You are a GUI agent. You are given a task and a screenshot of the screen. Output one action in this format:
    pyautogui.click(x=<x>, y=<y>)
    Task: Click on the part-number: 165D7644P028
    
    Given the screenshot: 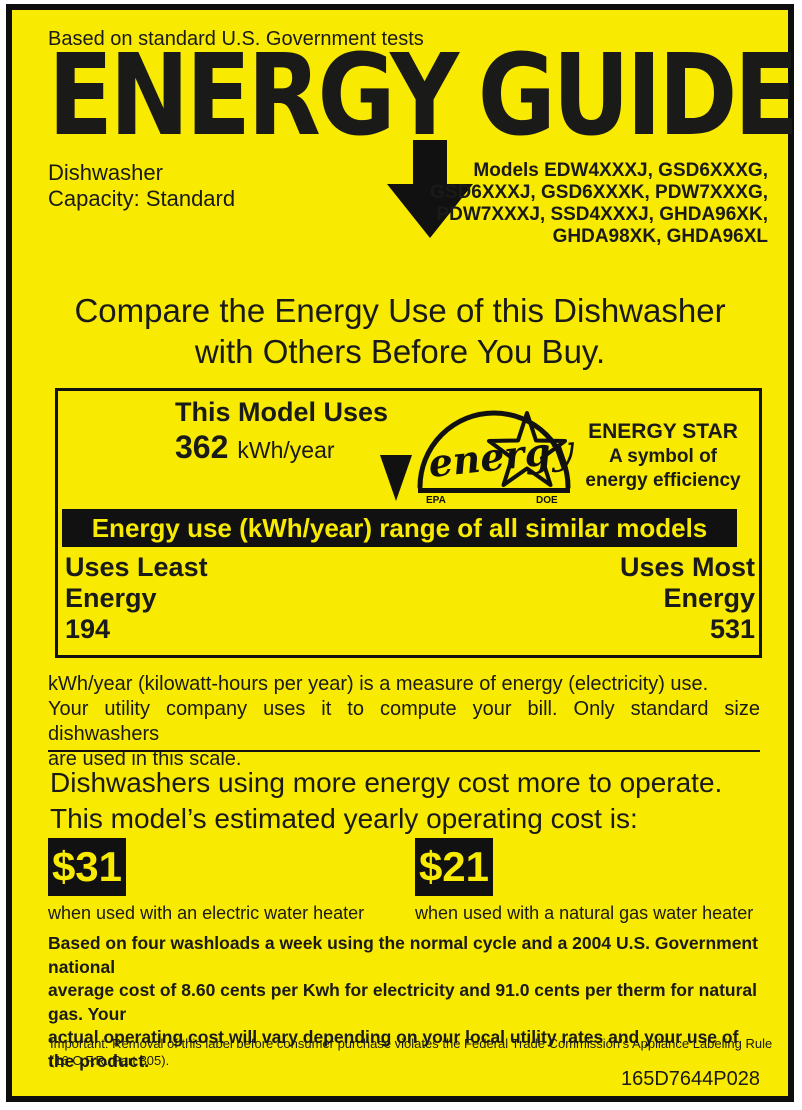 What is the action you would take?
    pyautogui.click(x=690, y=1079)
    